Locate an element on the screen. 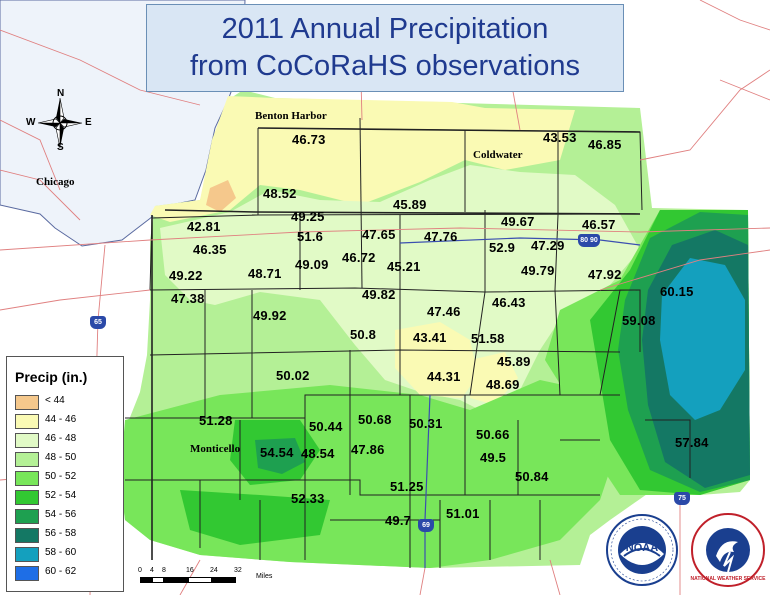  observation-value: 50.68 is located at coordinates (375, 419).